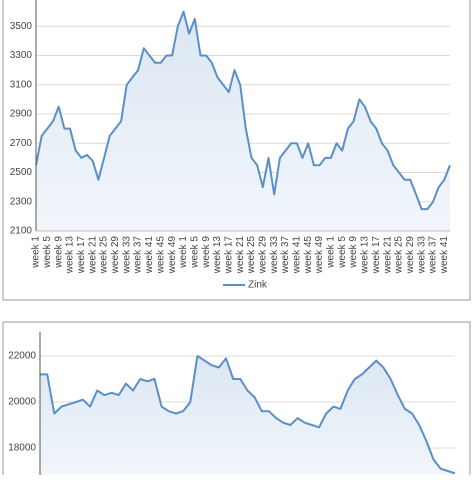 This screenshot has width=474, height=480. I want to click on y-tick-label: 2500, so click(21, 172).